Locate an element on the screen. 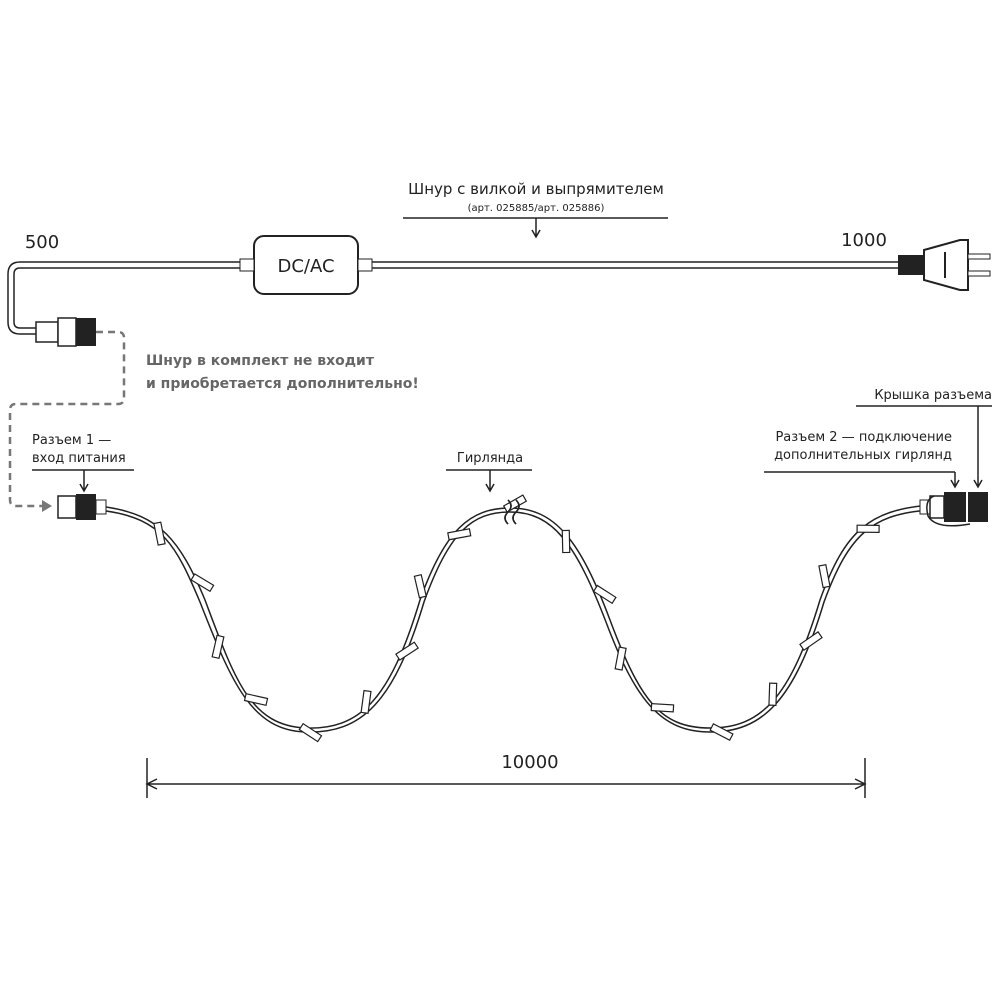  connector2-pointer is located at coordinates (862, 480).